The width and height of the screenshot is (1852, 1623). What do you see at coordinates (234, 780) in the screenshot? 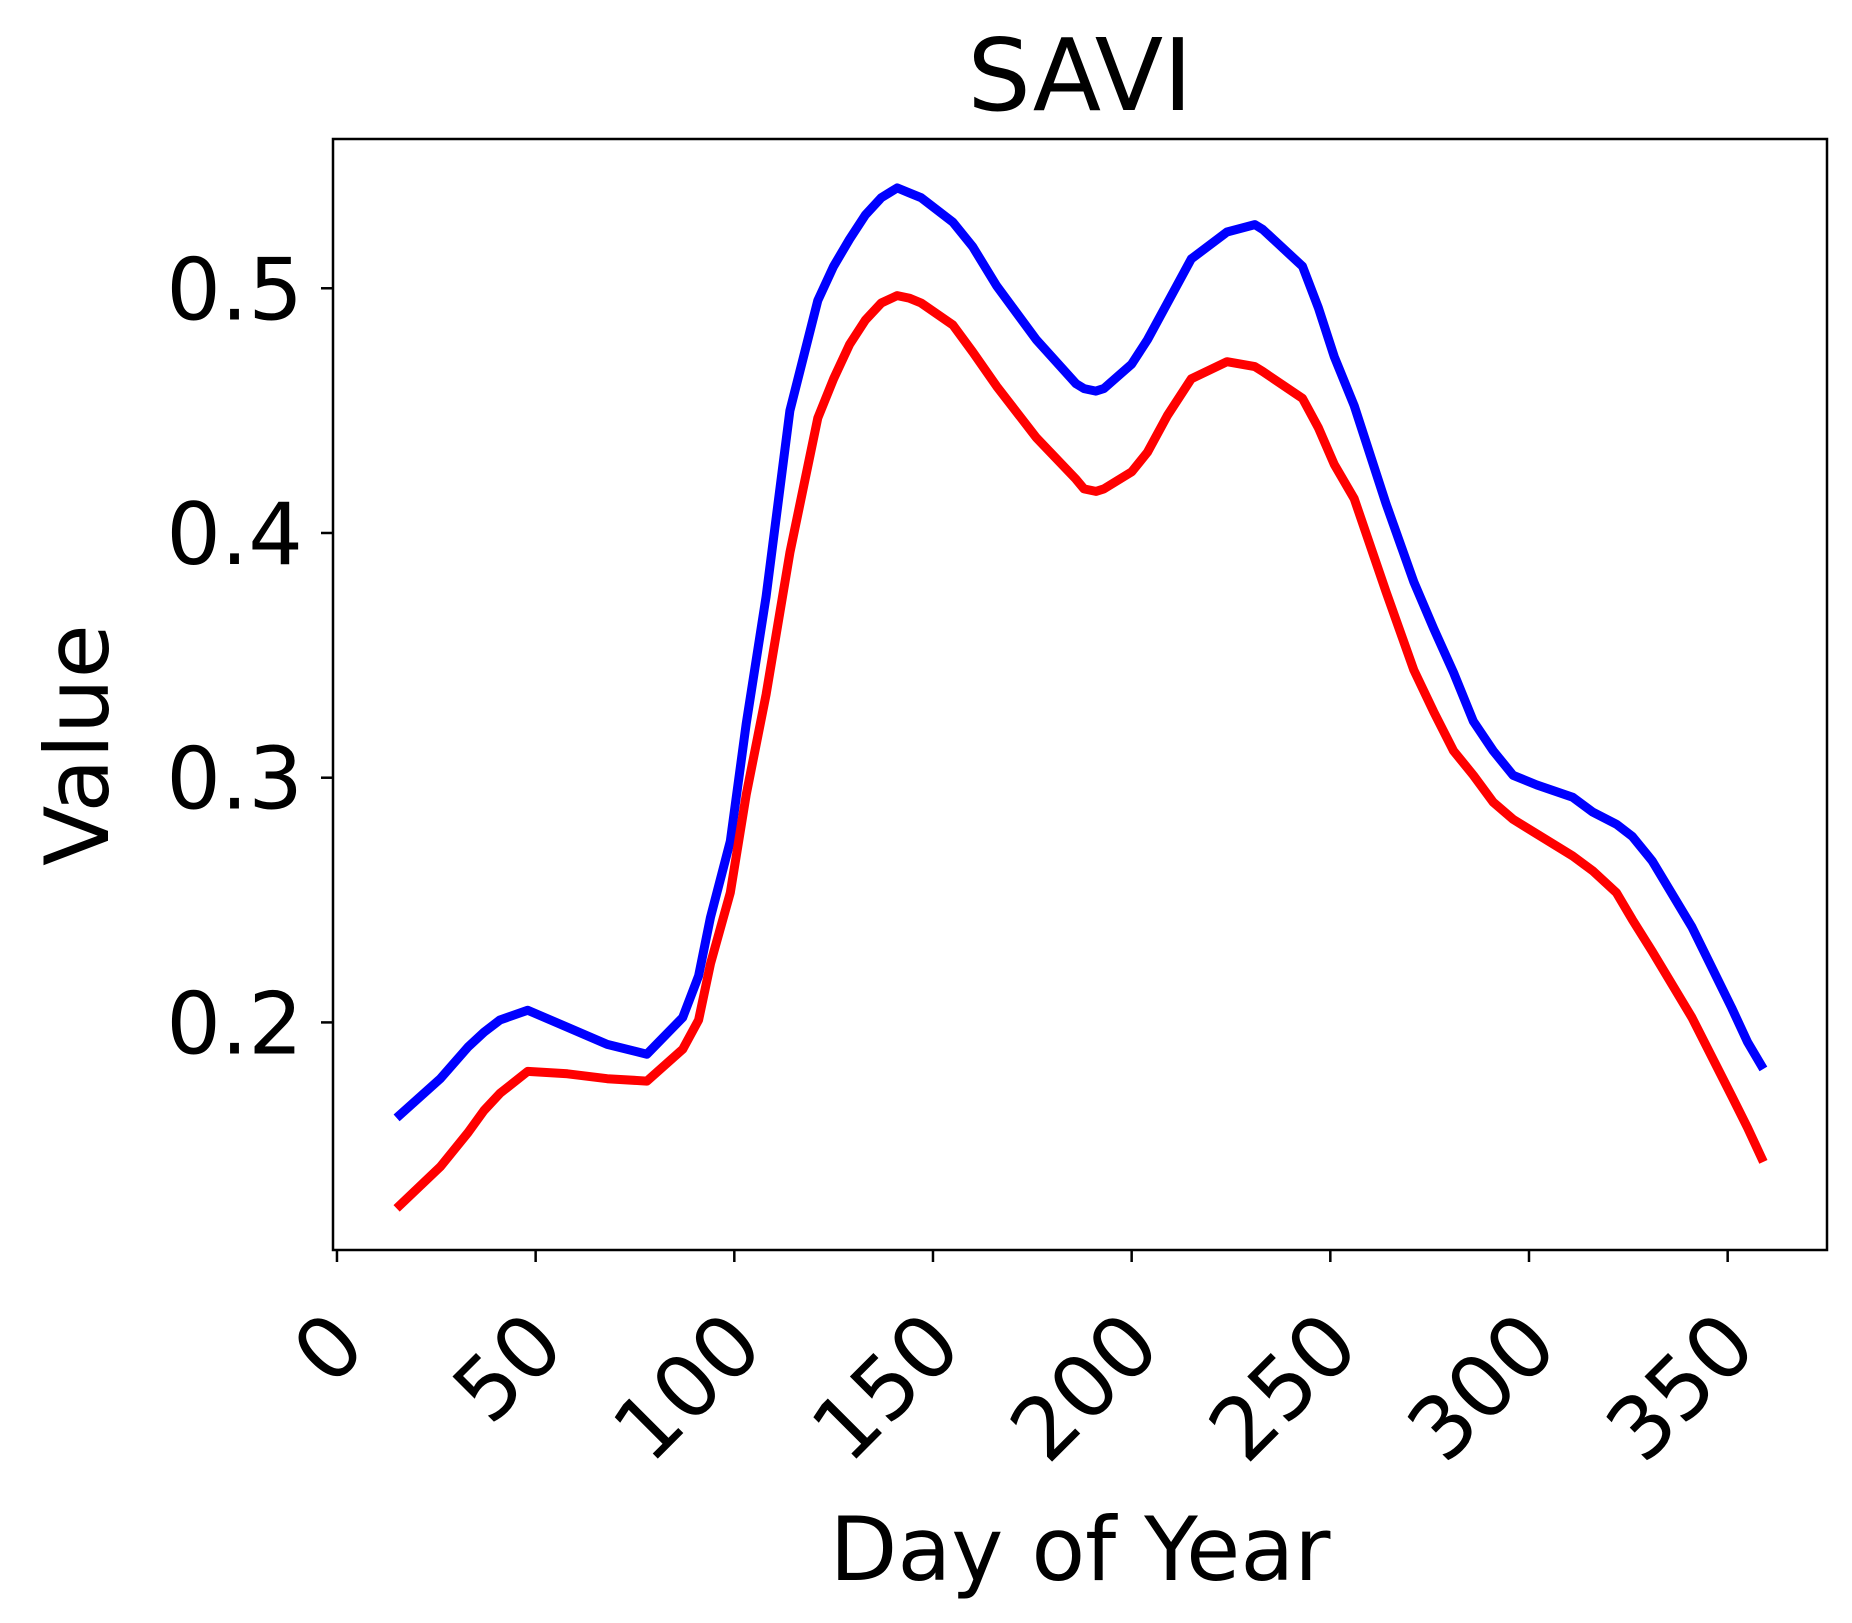
I see `y-tick-label: 0.3` at bounding box center [234, 780].